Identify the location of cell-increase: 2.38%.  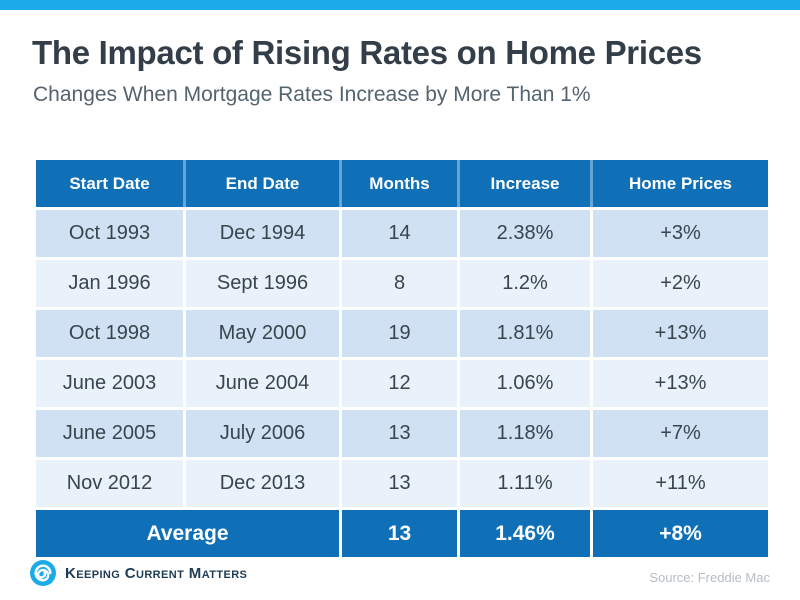
(525, 233).